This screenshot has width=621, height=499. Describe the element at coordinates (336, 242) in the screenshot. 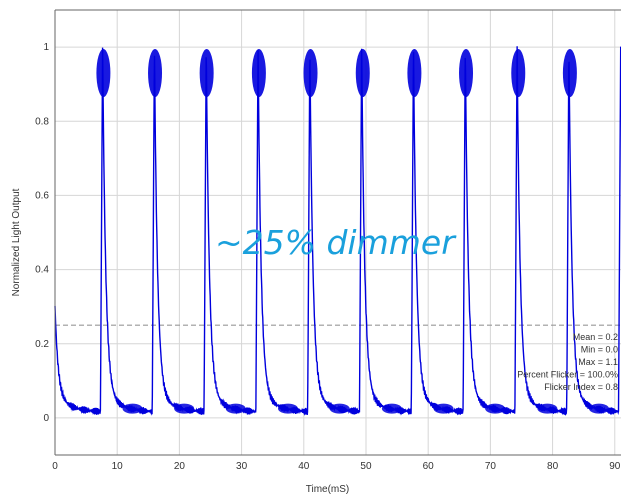

I see `dimmer-annotation: ~25% dimmer` at that location.